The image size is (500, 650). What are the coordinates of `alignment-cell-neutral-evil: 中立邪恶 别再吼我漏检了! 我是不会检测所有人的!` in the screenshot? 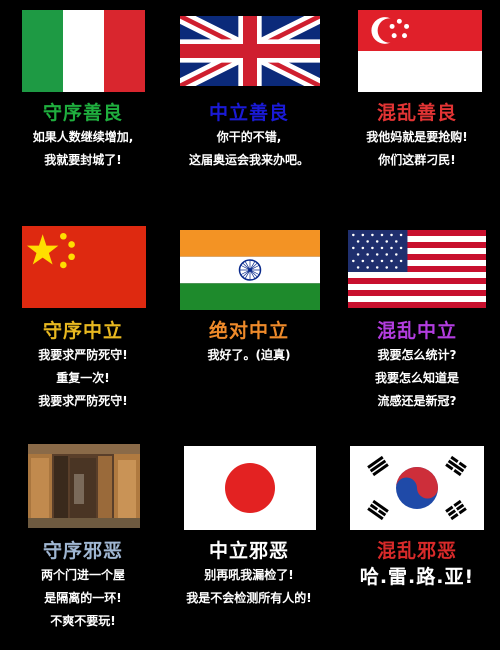 It's located at (249, 540).